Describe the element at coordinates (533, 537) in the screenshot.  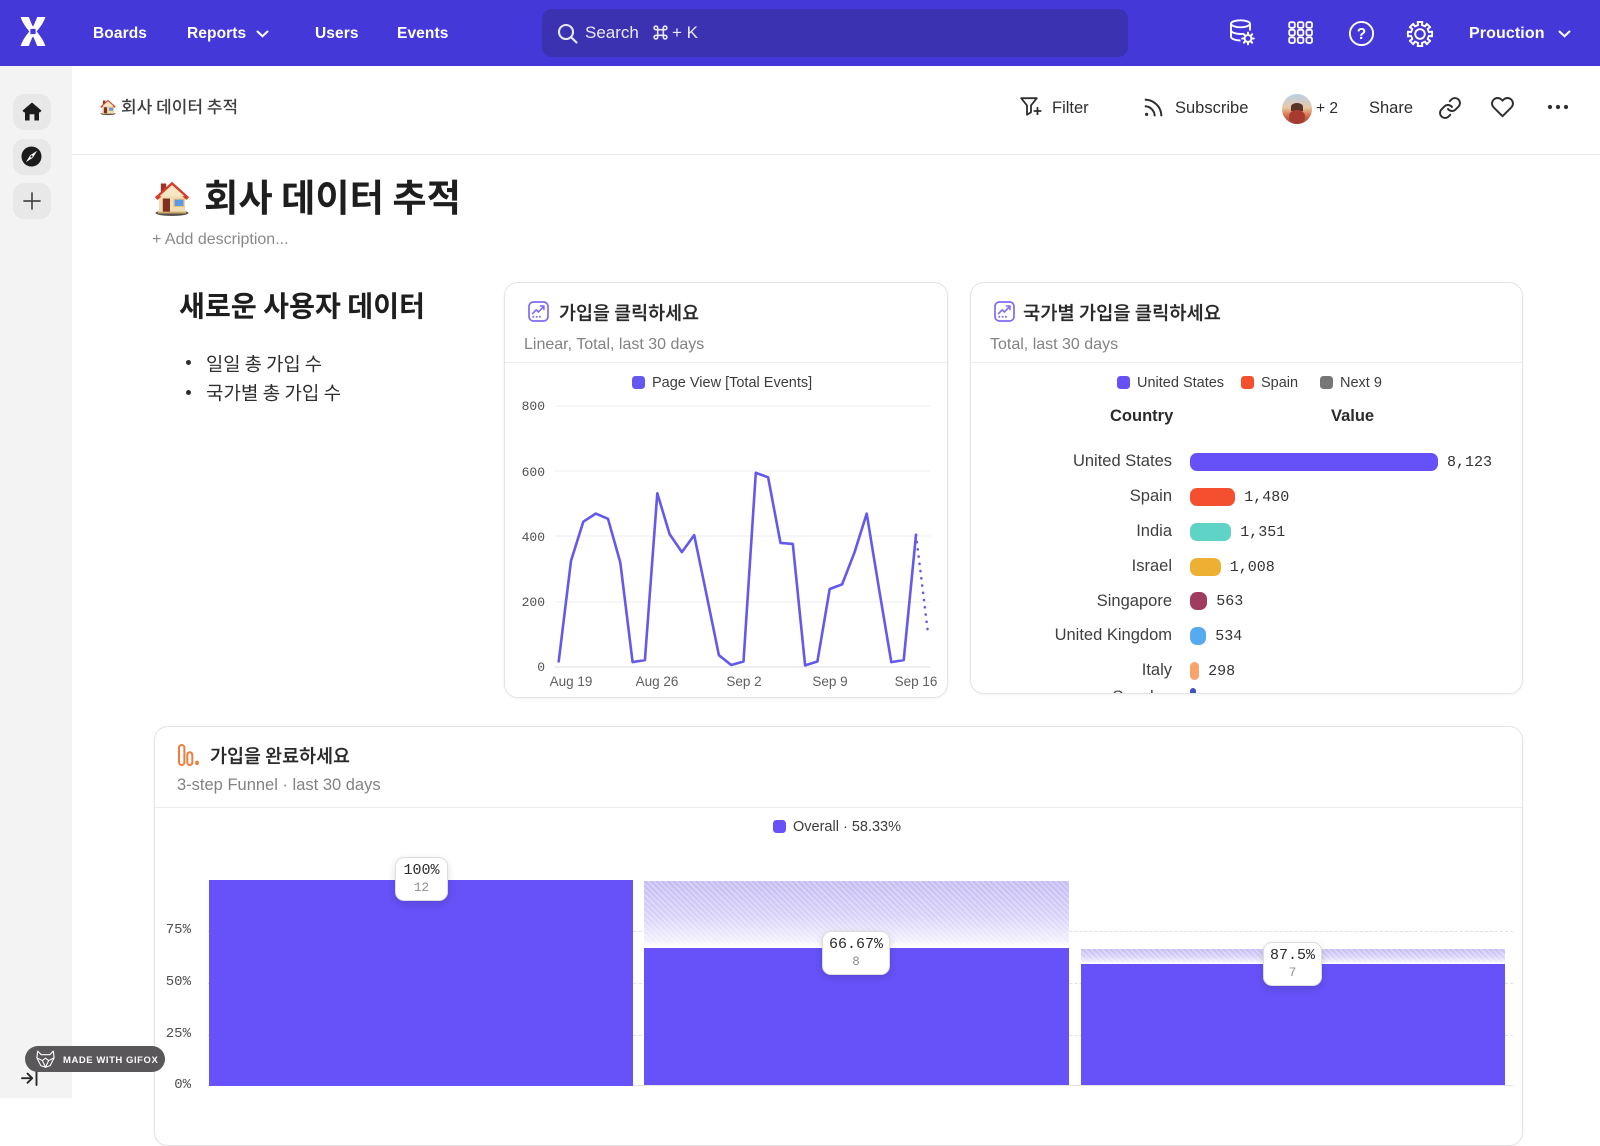
I see `svg-text: 400` at that location.